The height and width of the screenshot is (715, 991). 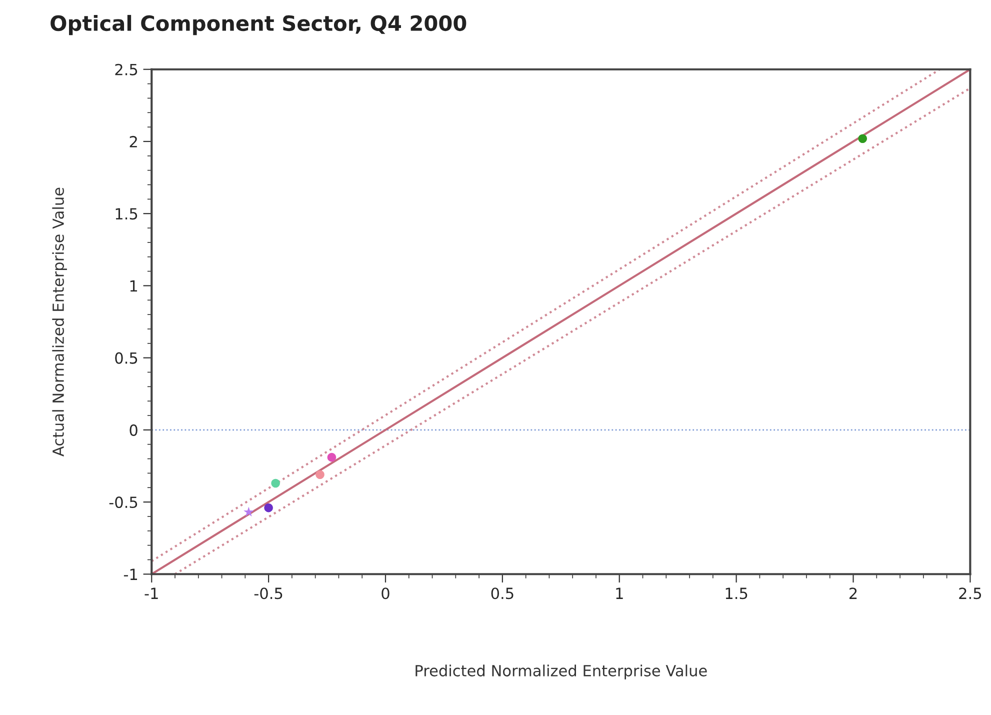 I want to click on y-tick-label: -0.5, so click(x=123, y=502).